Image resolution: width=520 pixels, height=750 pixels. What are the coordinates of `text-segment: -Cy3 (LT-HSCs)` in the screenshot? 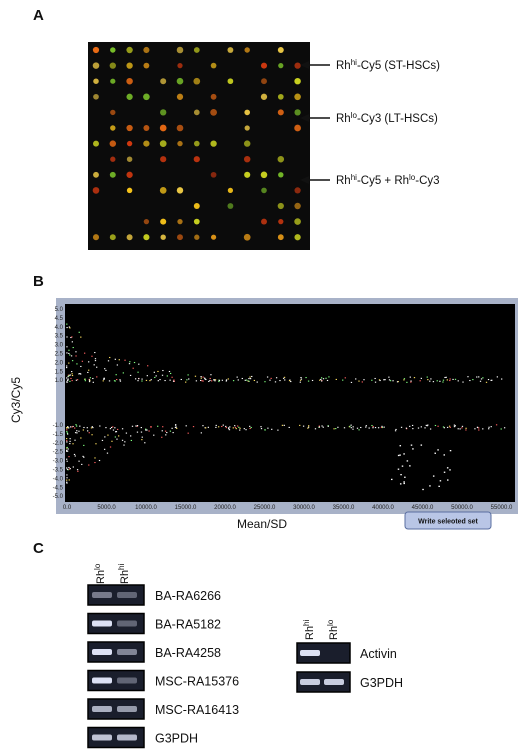 It's located at (397, 119).